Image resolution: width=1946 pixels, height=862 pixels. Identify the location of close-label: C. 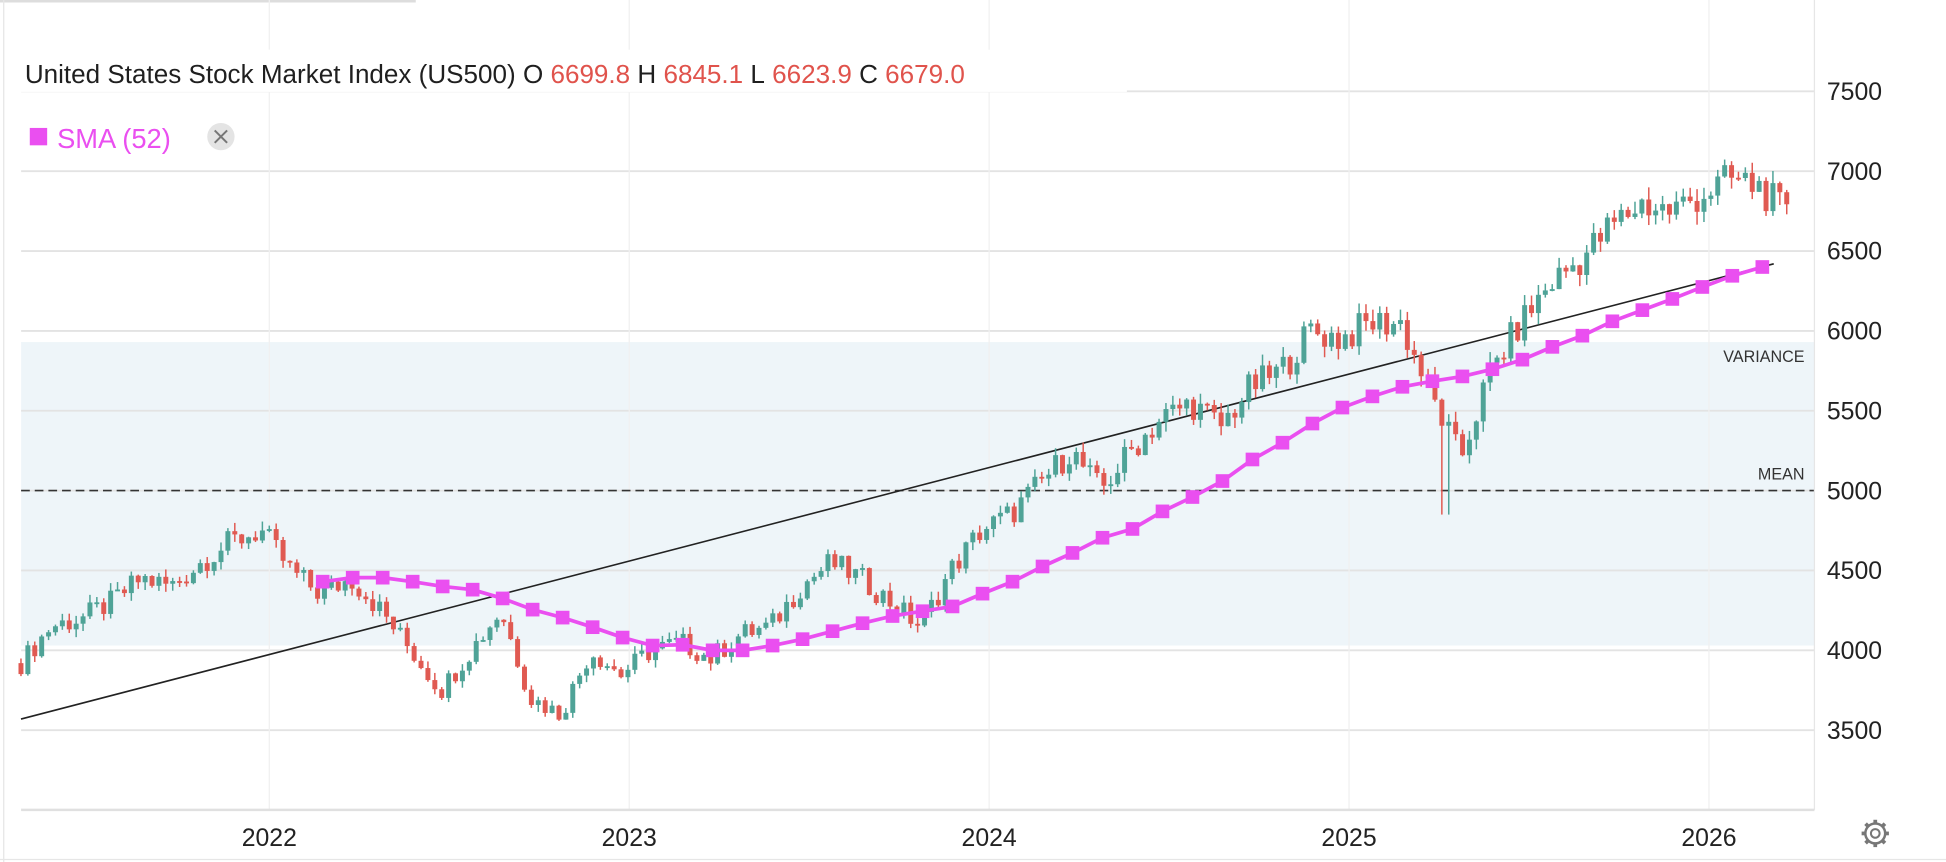
(868, 74).